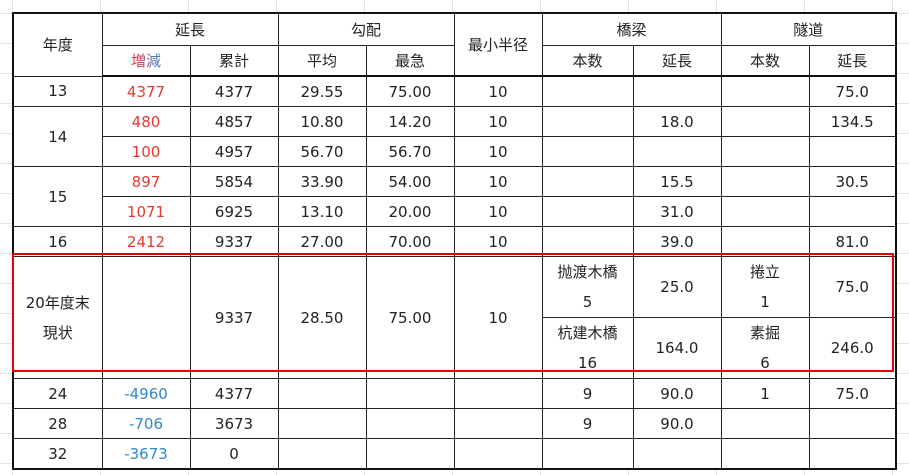  I want to click on cell-t-len: 81.0, so click(852, 241).